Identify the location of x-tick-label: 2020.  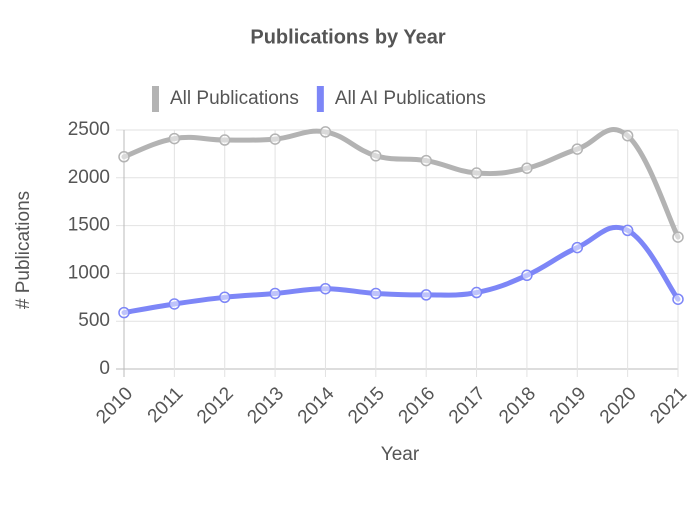
(618, 405).